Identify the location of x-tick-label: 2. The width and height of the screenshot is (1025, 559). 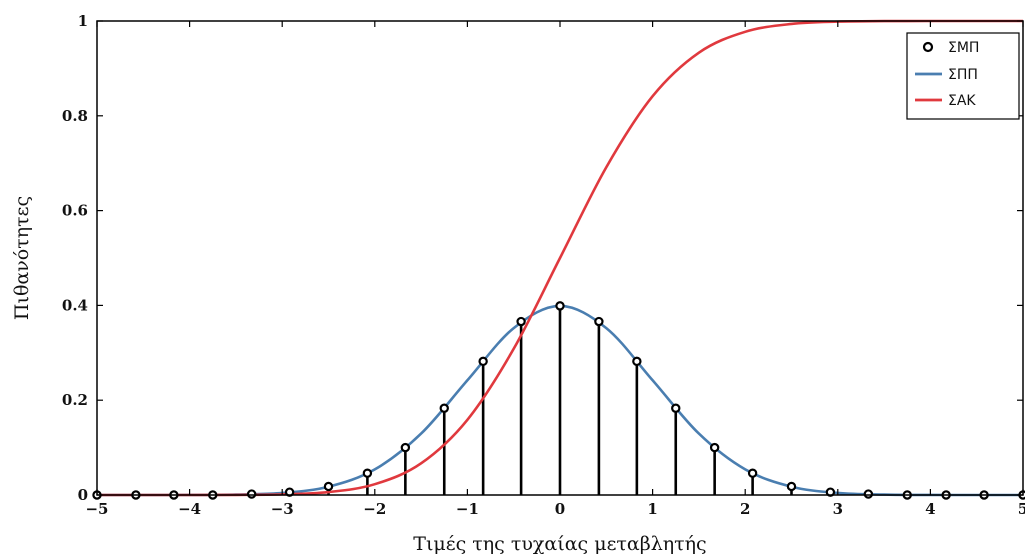
(745, 509).